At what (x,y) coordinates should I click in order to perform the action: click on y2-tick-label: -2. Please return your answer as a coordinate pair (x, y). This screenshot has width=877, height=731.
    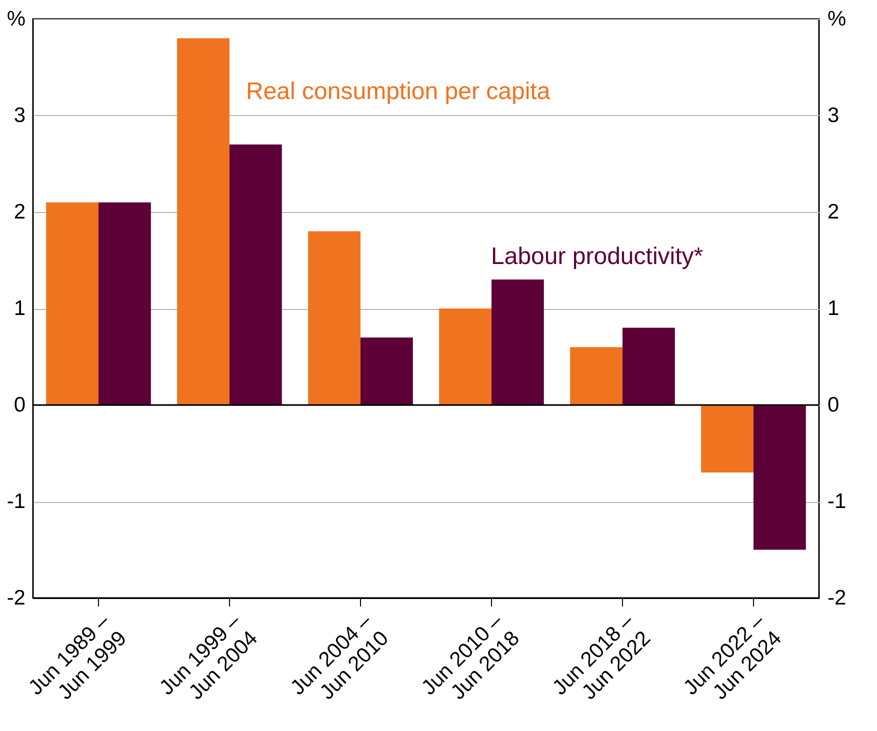
    Looking at the image, I should click on (837, 598).